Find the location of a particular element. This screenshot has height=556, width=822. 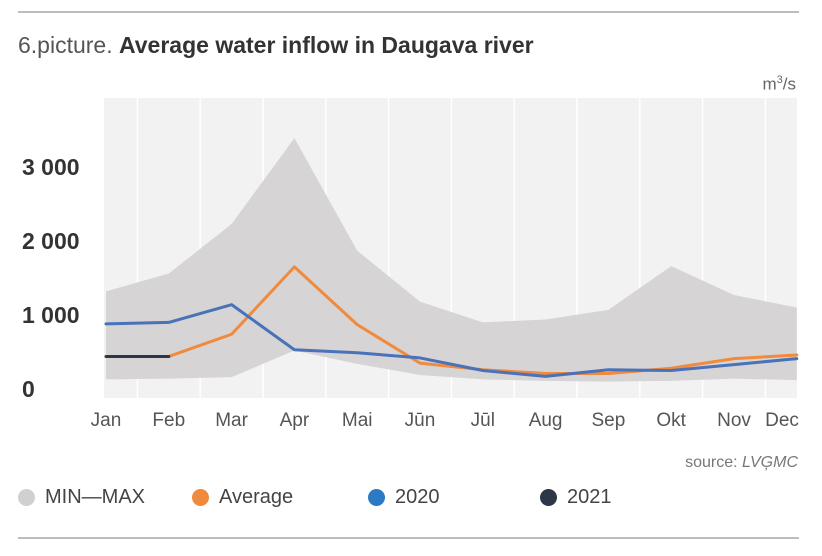

legend-item-min-max: MIN—MAX is located at coordinates (81, 497).